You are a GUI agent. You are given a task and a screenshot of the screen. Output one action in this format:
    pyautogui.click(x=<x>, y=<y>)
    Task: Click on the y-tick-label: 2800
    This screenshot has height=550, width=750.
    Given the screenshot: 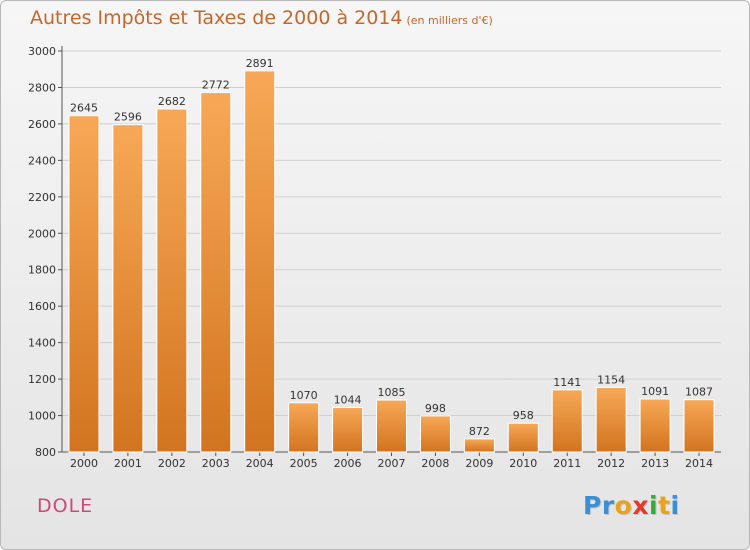 What is the action you would take?
    pyautogui.click(x=42, y=87)
    